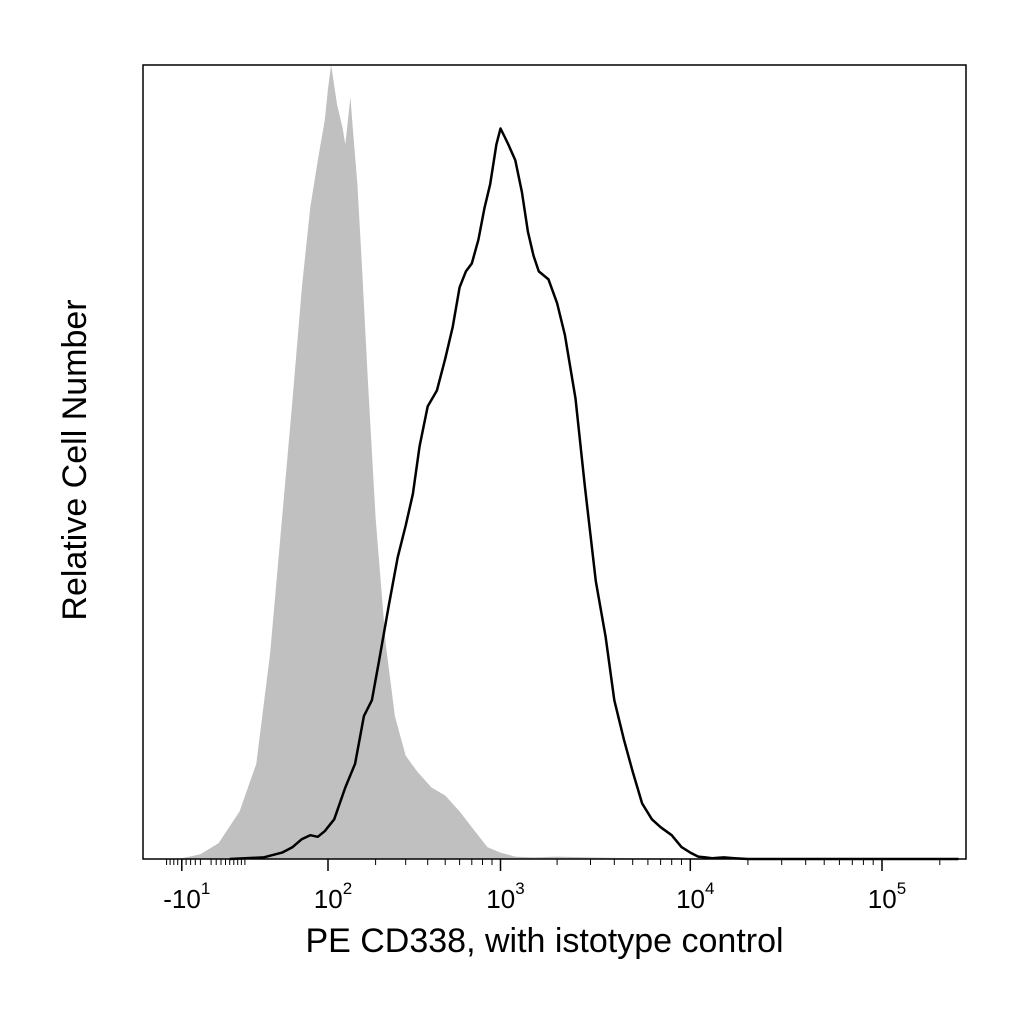  Describe the element at coordinates (182, 899) in the screenshot. I see `x-tick-base: -10` at that location.